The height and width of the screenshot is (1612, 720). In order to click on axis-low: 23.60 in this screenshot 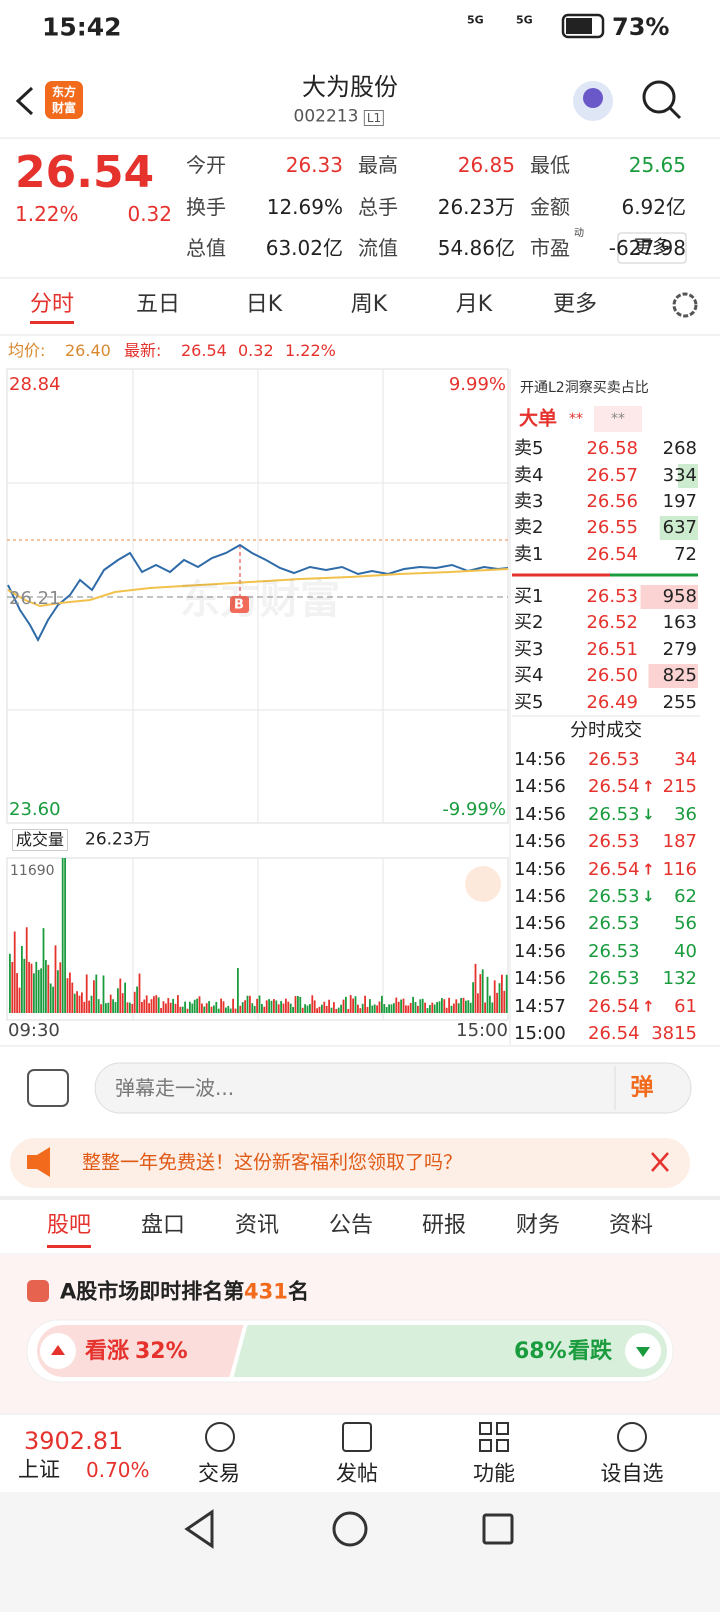, I will do `click(35, 809)`.